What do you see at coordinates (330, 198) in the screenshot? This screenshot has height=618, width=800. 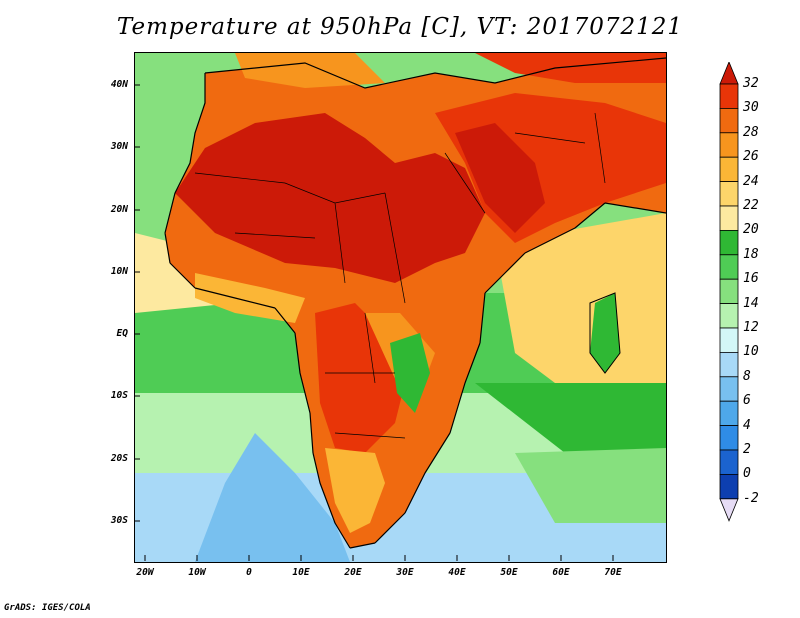 I see `sahara-hot-core` at bounding box center [330, 198].